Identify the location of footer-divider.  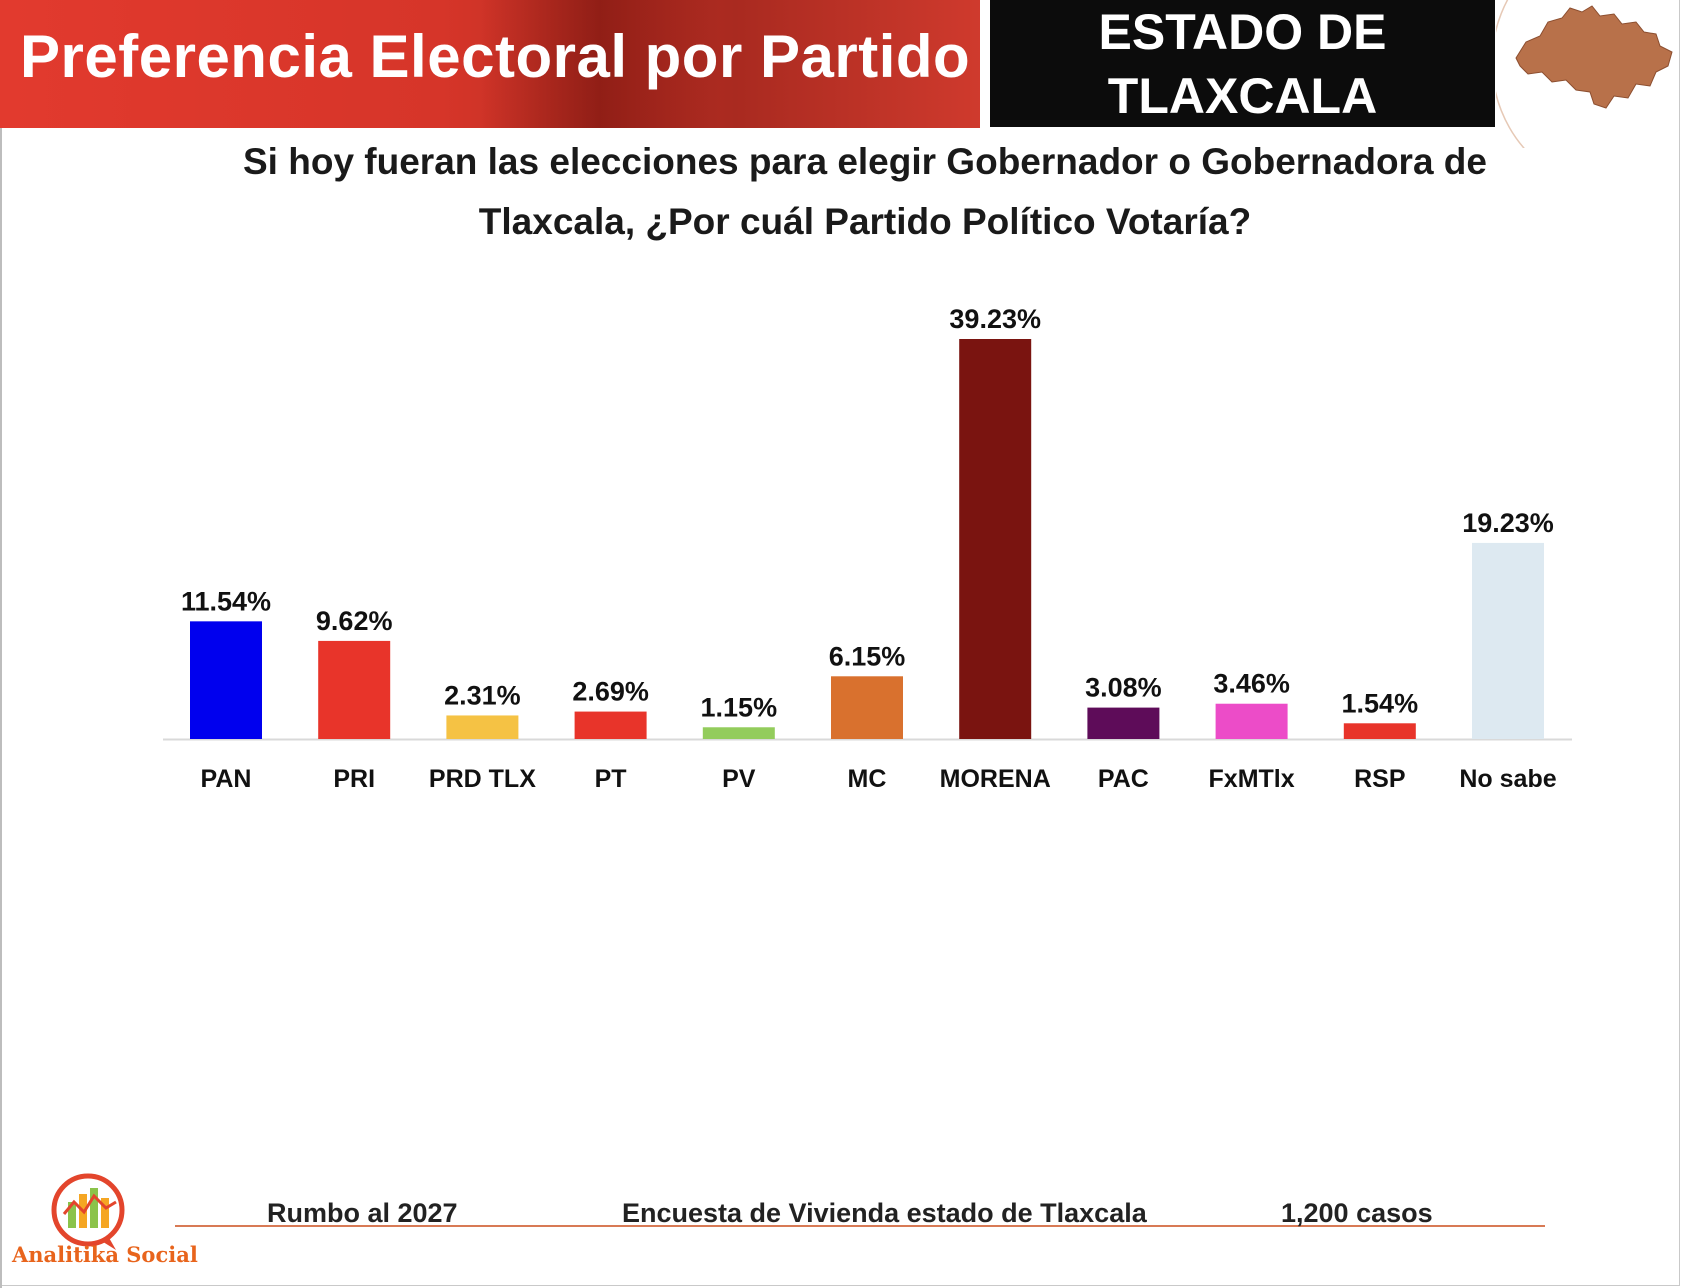
(860, 1226).